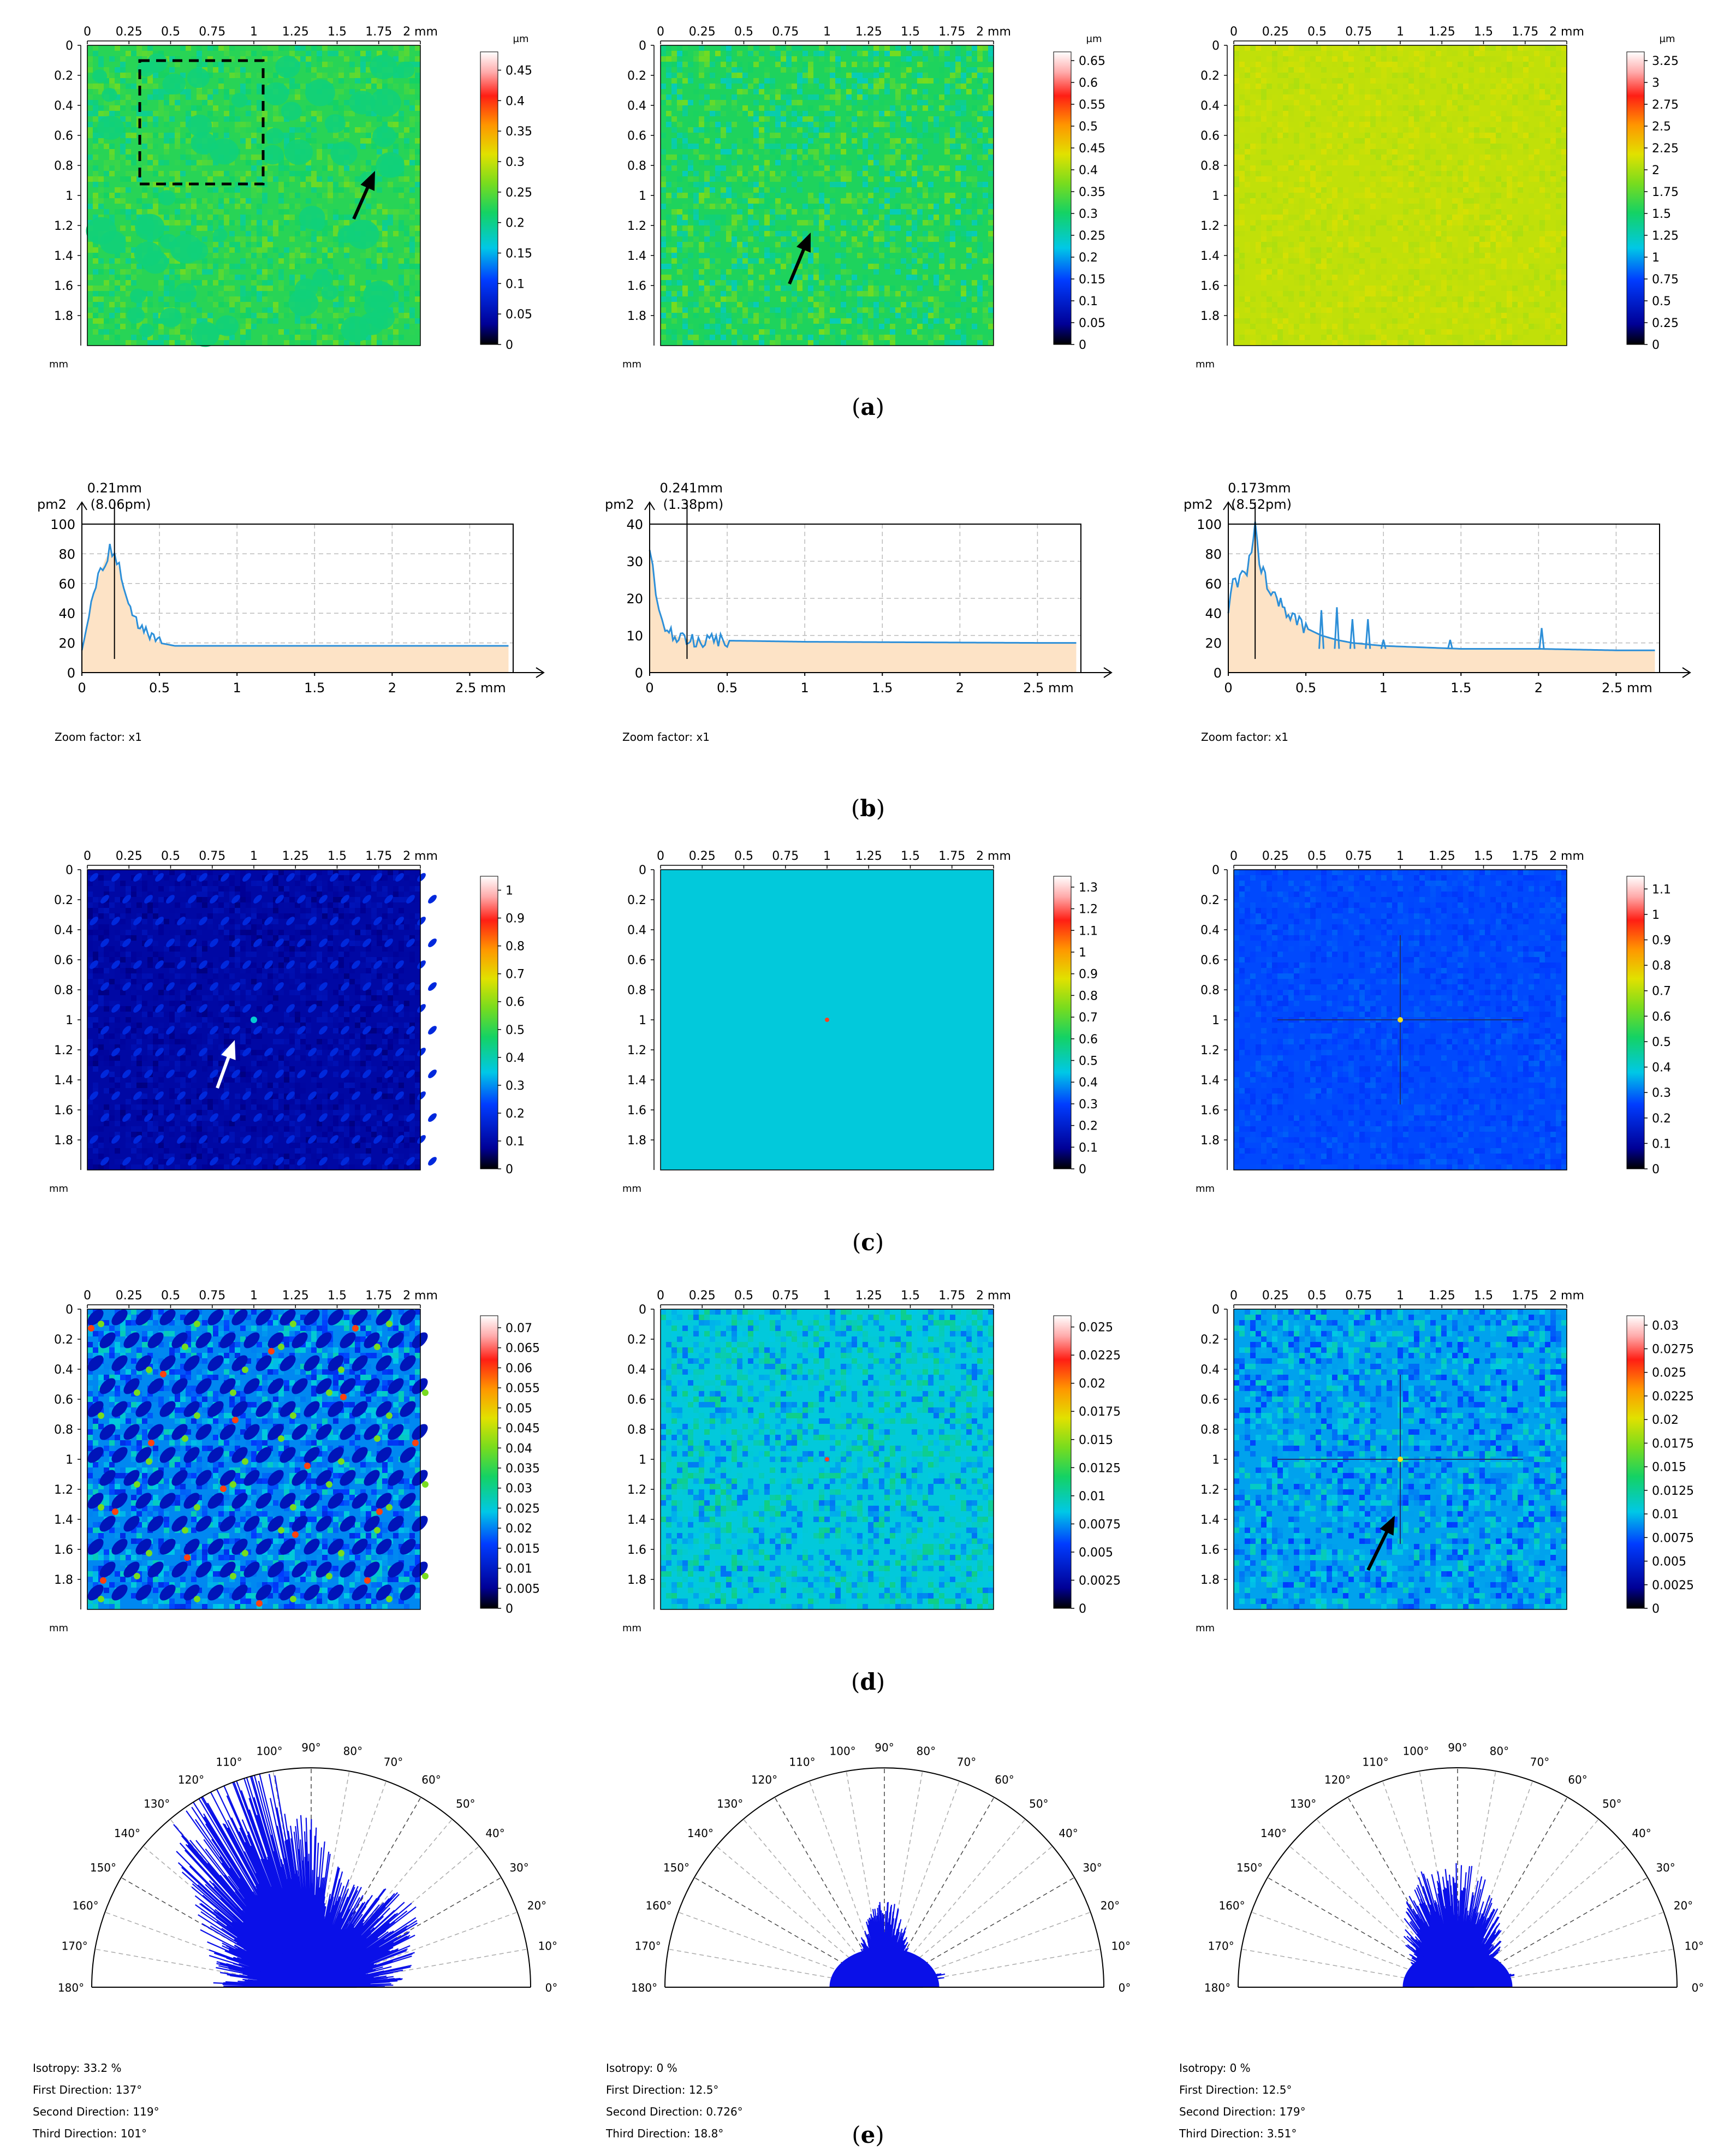  What do you see at coordinates (298, 152) in the screenshot?
I see `dimple-mark` at bounding box center [298, 152].